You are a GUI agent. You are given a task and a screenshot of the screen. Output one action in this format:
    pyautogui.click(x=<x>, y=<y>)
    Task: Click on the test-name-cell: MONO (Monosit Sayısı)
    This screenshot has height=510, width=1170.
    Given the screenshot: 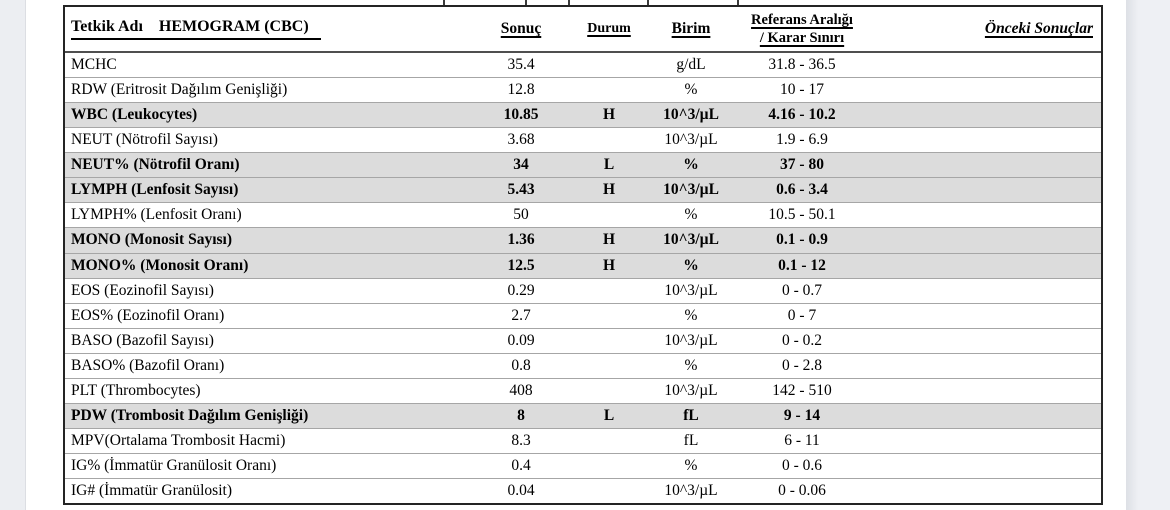 What is the action you would take?
    pyautogui.click(x=152, y=240)
    